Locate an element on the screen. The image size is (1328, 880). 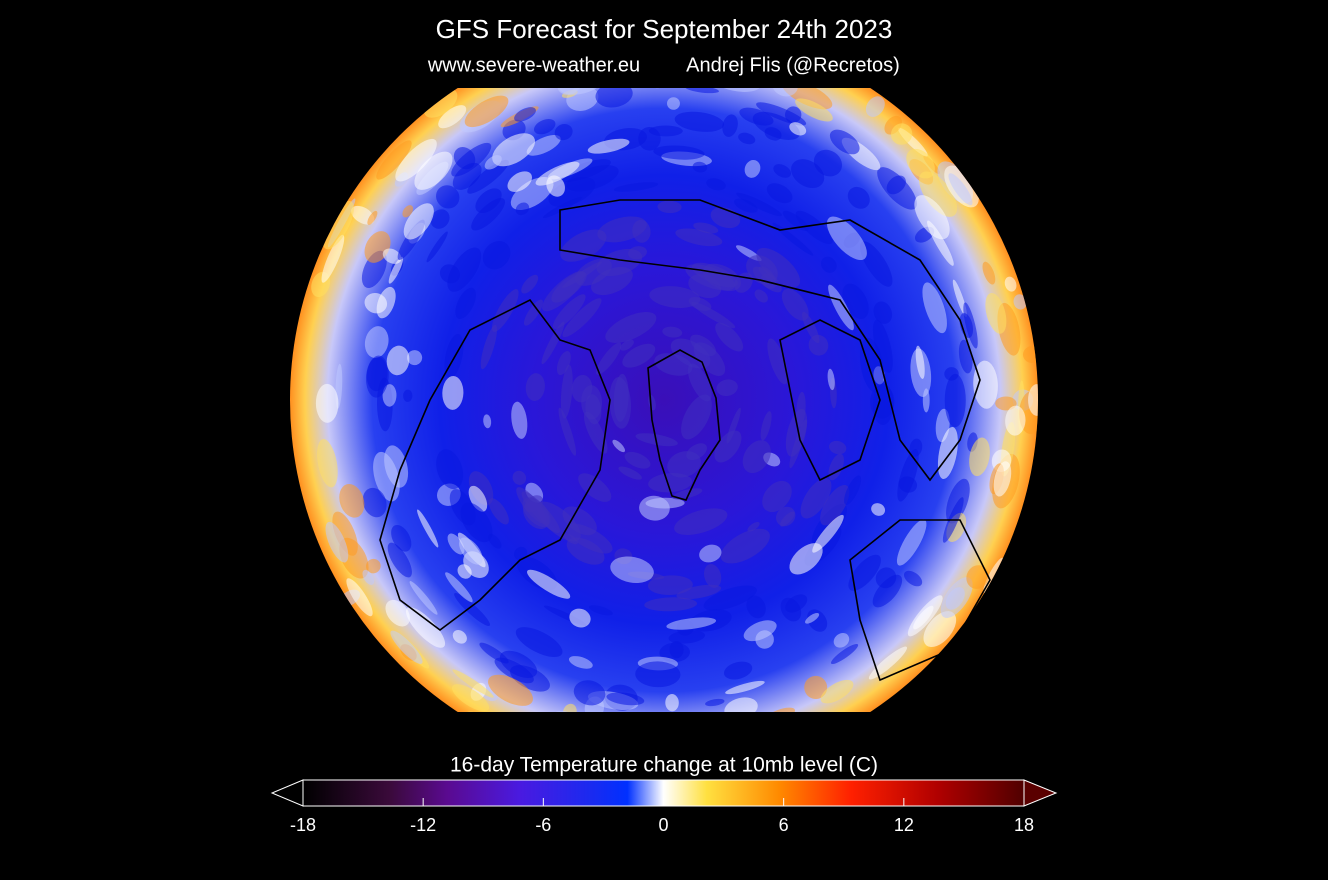
colorbar-tick-label: 18 is located at coordinates (1024, 825).